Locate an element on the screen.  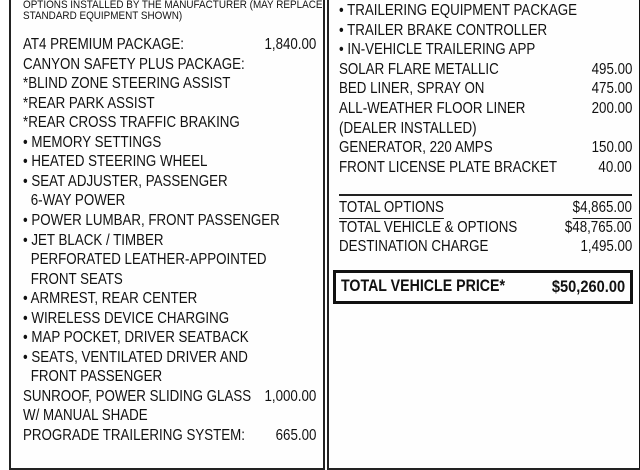
line-item: • TRAILERING EQUIPMENT PACKAGE is located at coordinates (485, 11).